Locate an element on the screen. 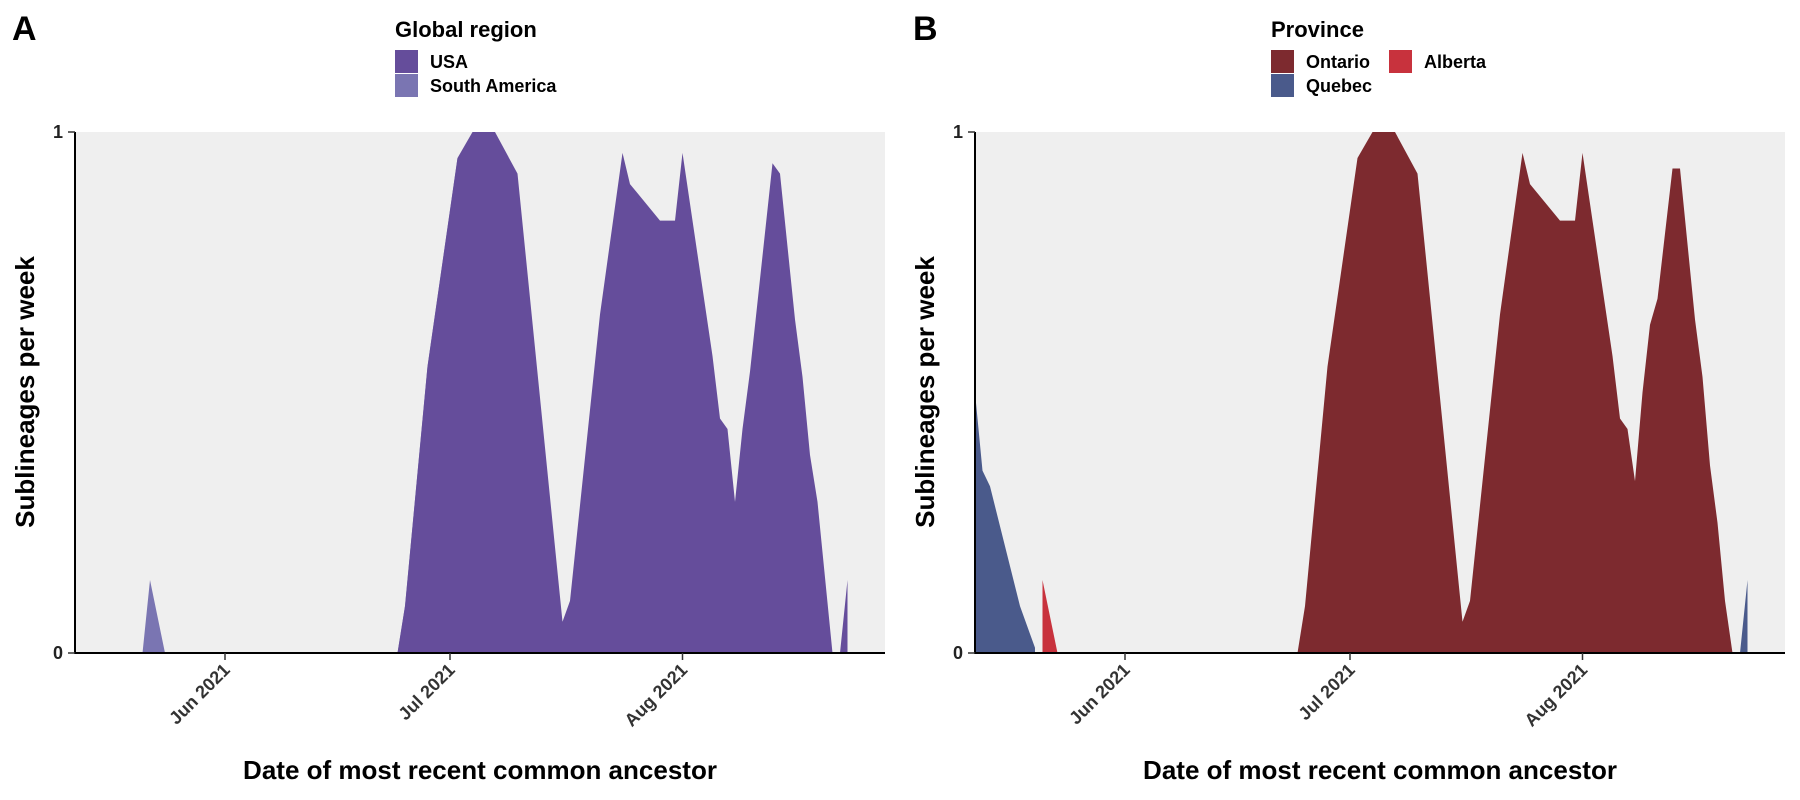 The image size is (1800, 800). y-ticks-a: 01 is located at coordinates (64, 392).